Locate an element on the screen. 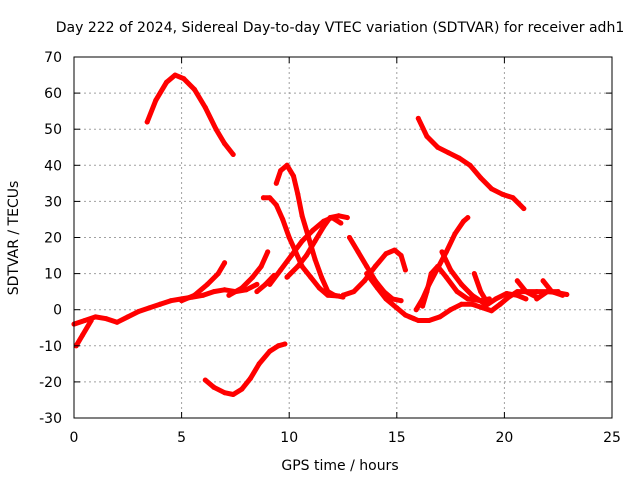 The width and height of the screenshot is (640, 480). x-tick-label: 15 is located at coordinates (397, 438).